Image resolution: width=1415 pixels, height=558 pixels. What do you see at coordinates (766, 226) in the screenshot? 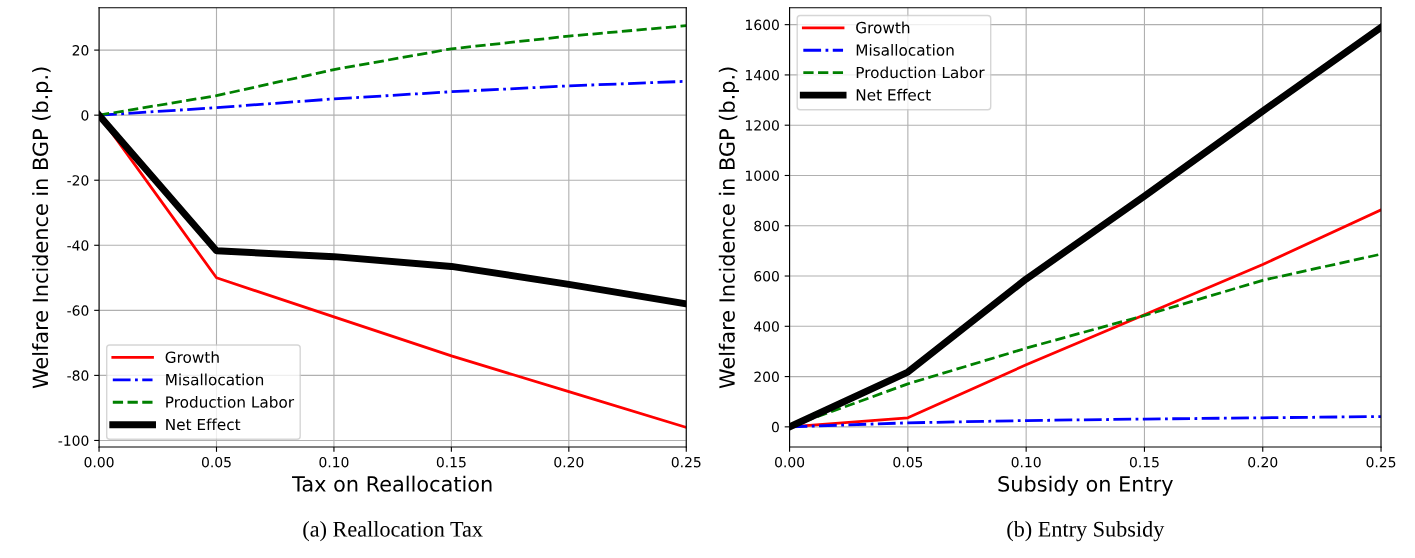
I see `y-tick-label: 800` at bounding box center [766, 226].